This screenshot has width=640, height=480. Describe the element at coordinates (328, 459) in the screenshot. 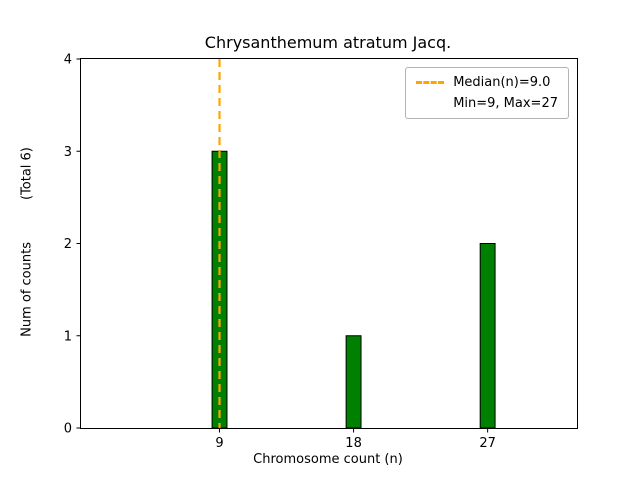

I see `x-axis-label: Chromosome count (n)` at that location.